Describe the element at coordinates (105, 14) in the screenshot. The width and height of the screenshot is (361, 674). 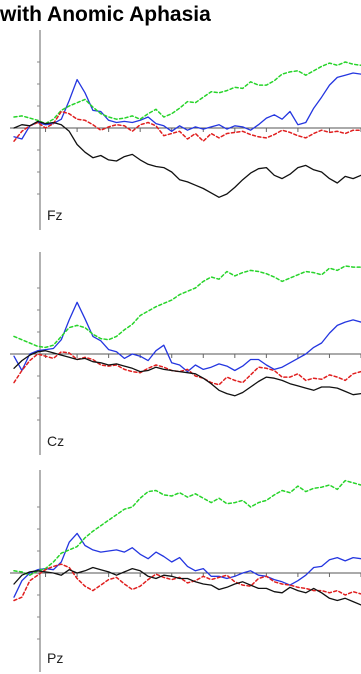
I see `chart-title: with Anomic Aphasia` at that location.